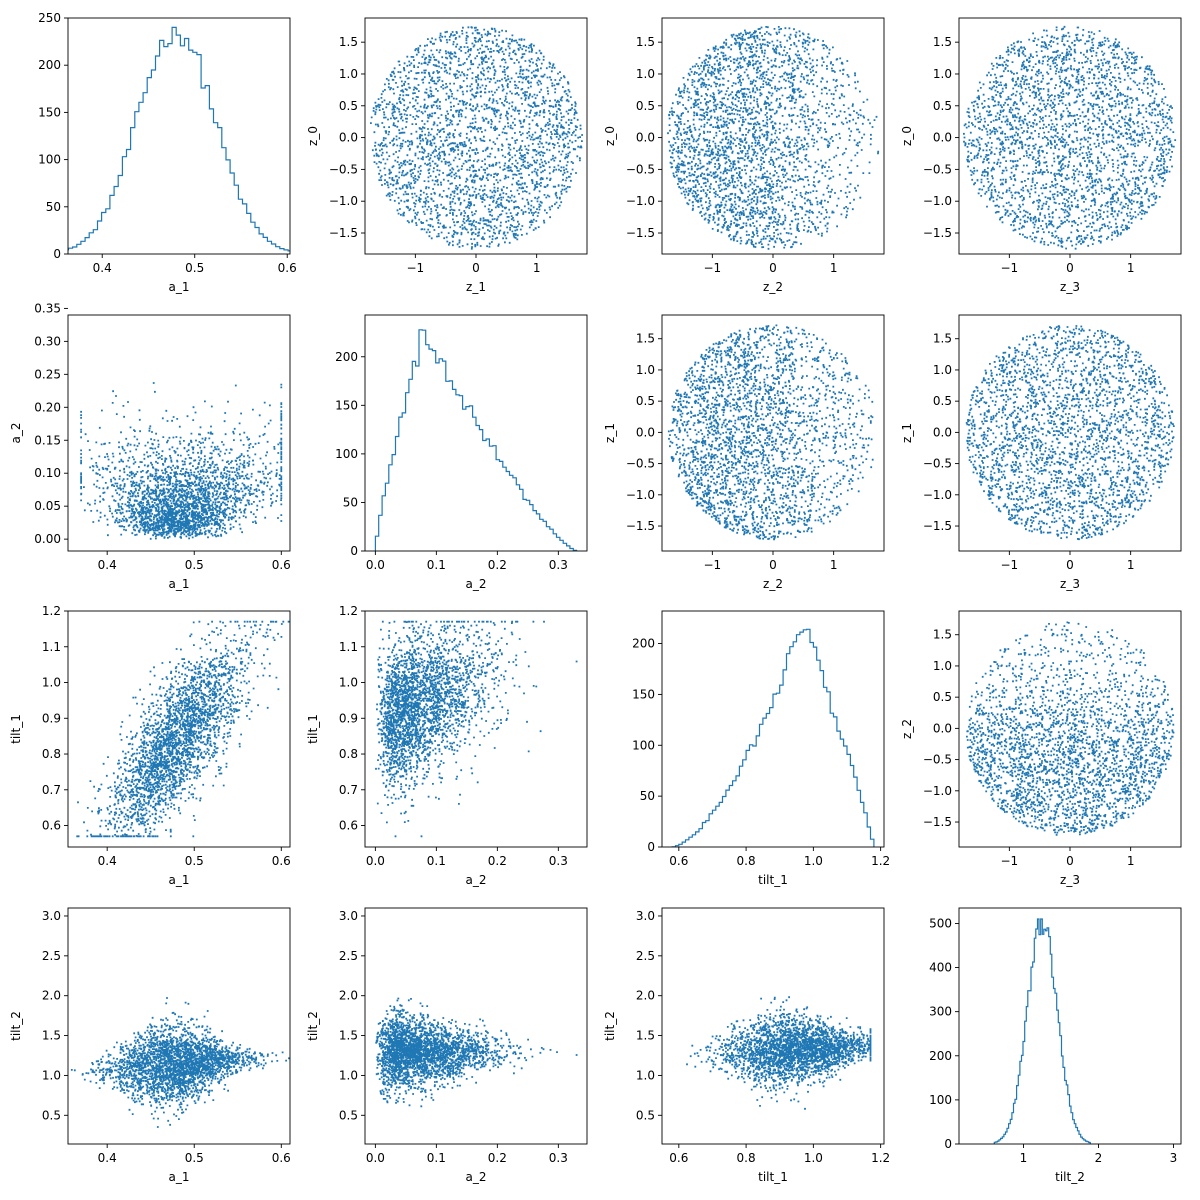  What do you see at coordinates (47, 374) in the screenshot?
I see `y-tick-label: 0.25` at bounding box center [47, 374].